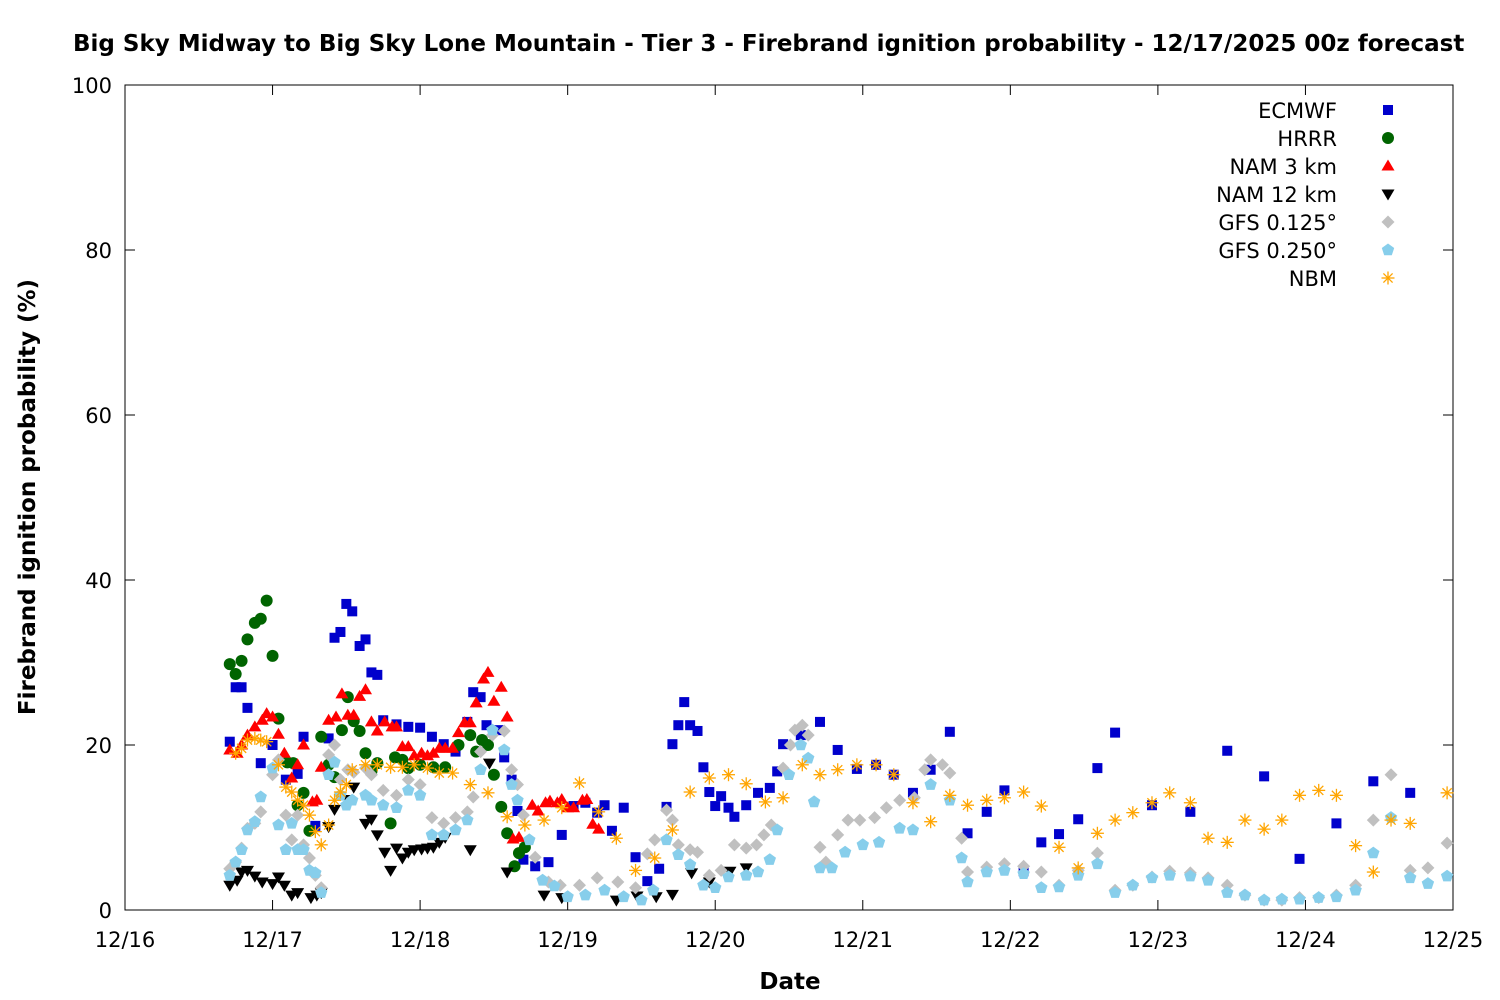 The width and height of the screenshot is (1500, 1000). I want to click on y-axis-label: Firebrand ignition probability (%), so click(28, 497).